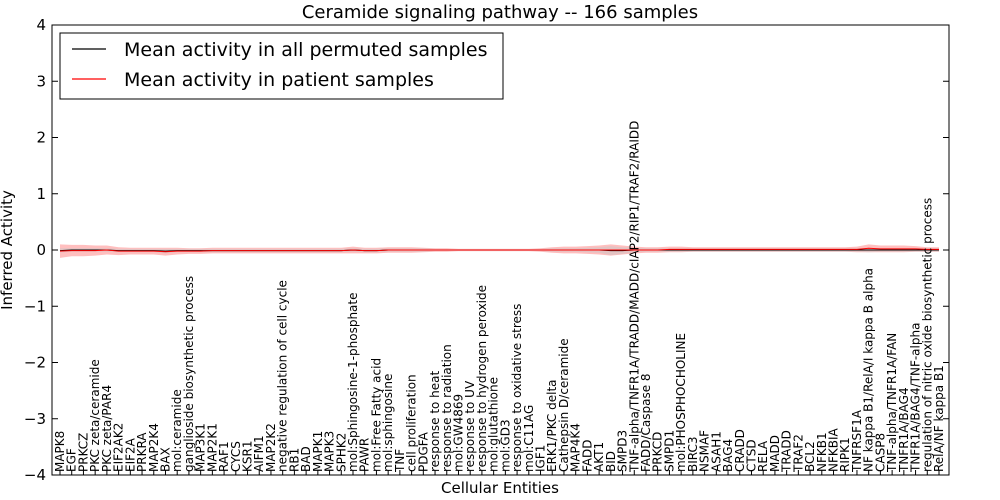 This screenshot has height=500, width=1000. Describe the element at coordinates (212, 447) in the screenshot. I see `x-category-label: MAP2K1` at that location.